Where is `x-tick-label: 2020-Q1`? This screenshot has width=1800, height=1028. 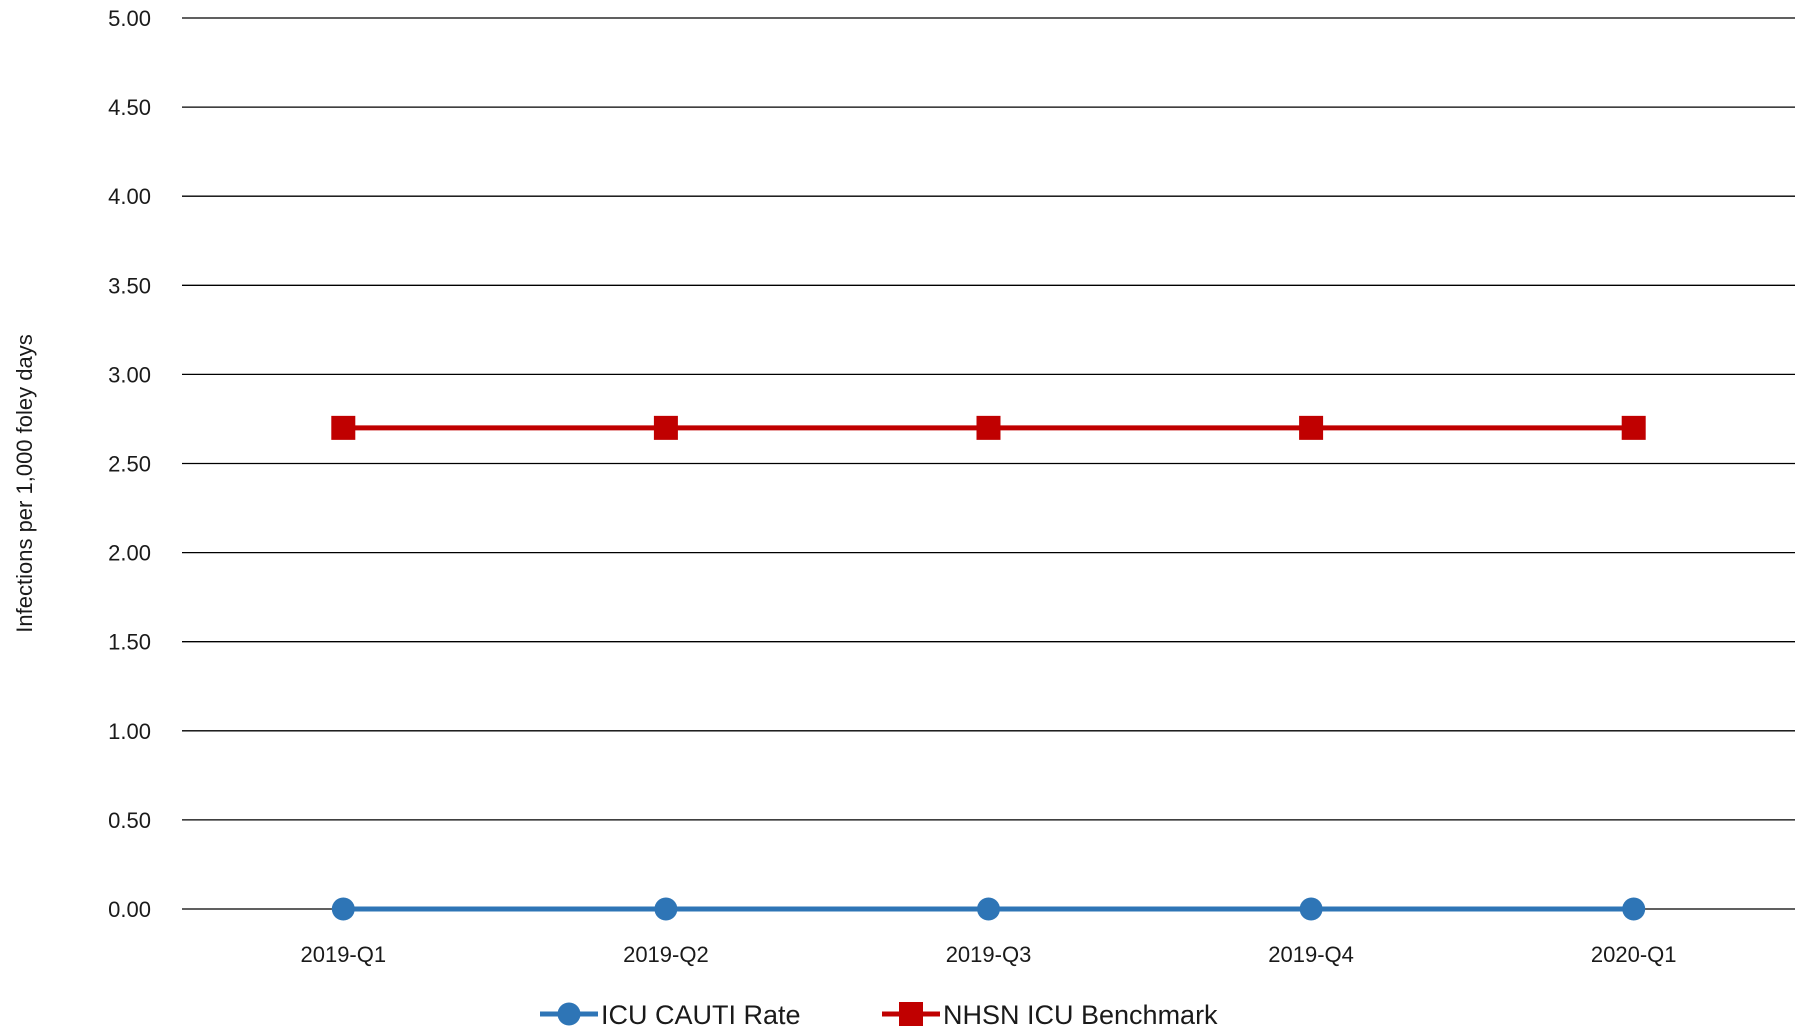 x-tick-label: 2020-Q1 is located at coordinates (1634, 954).